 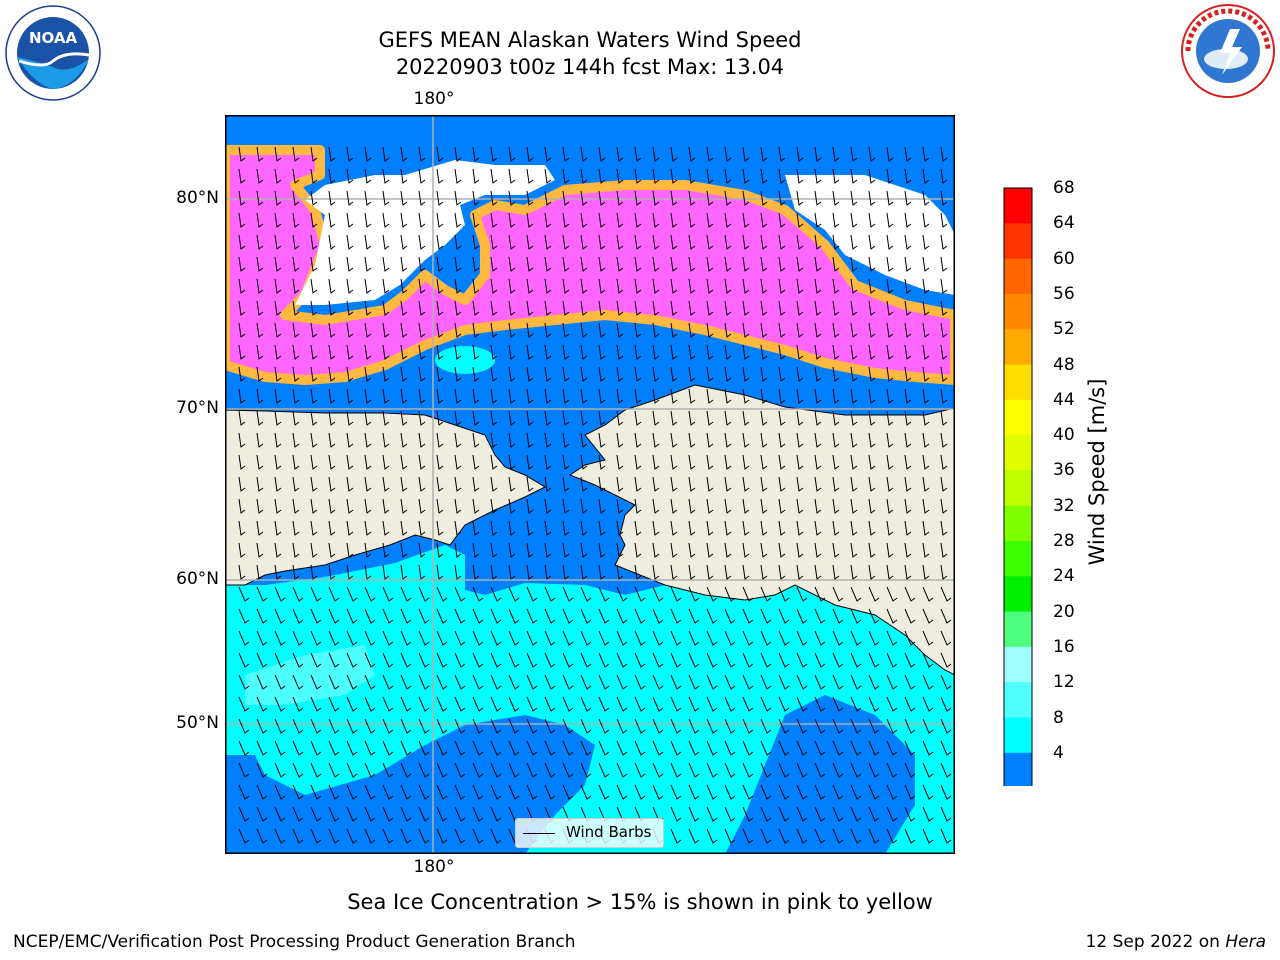 I want to click on title-line-2: 20220903 t00z 144h fcst Max: 13.04, so click(x=590, y=67).